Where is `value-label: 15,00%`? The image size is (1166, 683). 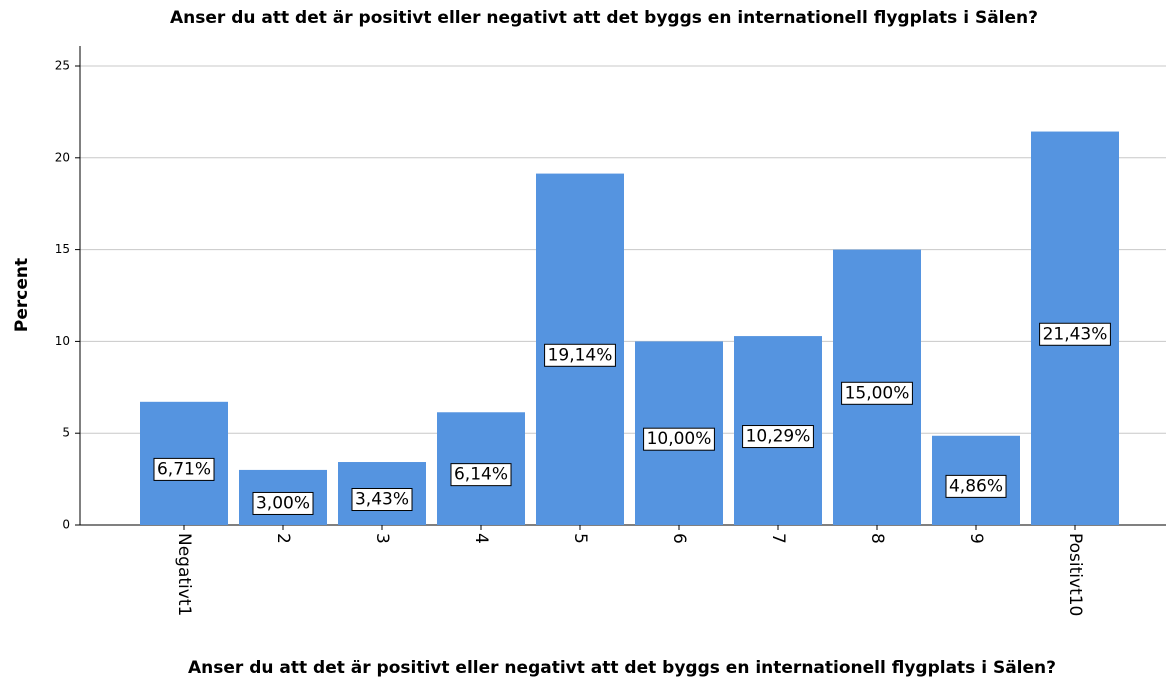
value-label: 15,00% is located at coordinates (877, 393).